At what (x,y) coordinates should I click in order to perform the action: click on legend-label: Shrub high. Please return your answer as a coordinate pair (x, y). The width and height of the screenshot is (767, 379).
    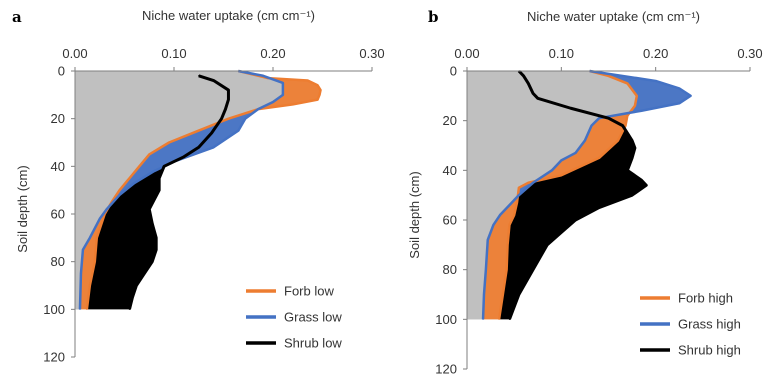
    Looking at the image, I should click on (709, 350).